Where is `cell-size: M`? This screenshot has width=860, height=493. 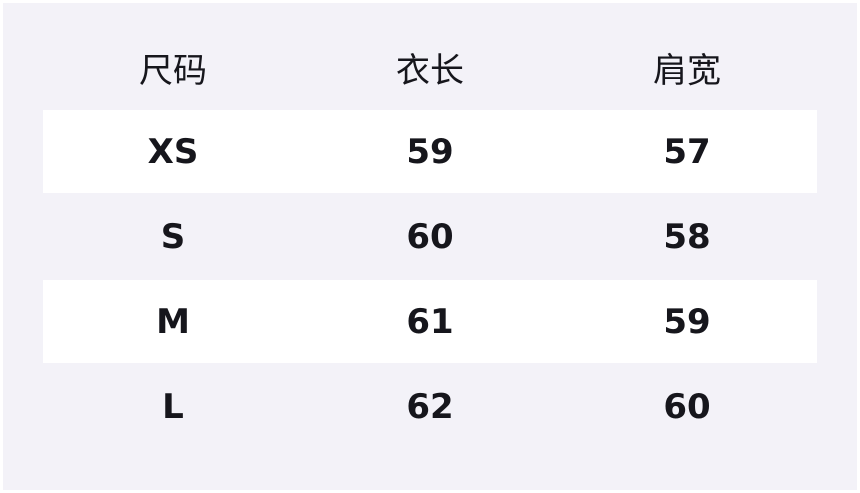 cell-size: M is located at coordinates (173, 321).